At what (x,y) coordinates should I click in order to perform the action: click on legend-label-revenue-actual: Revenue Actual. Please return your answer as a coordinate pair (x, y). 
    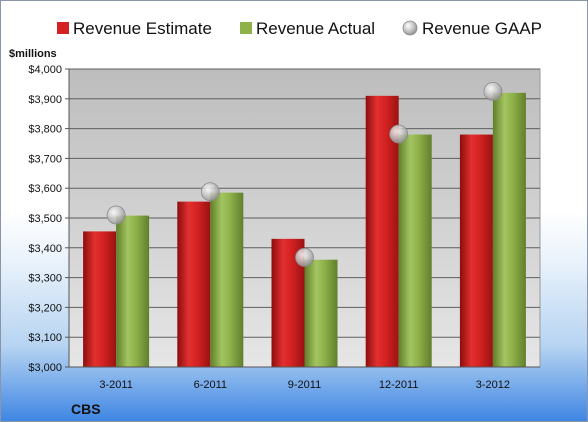
    Looking at the image, I should click on (315, 28).